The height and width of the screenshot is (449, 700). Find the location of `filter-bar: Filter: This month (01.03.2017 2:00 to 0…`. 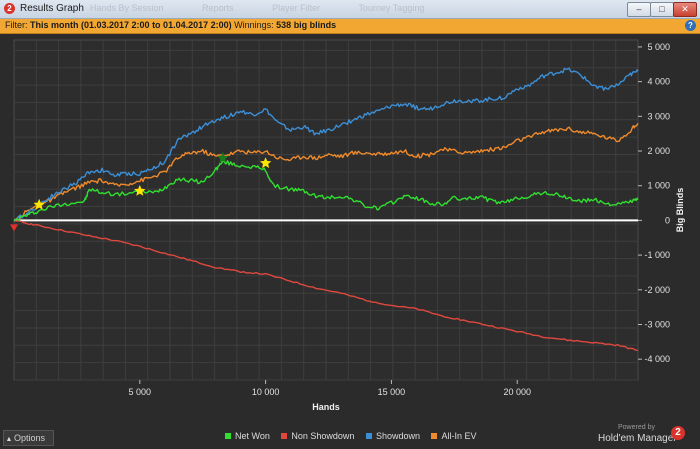

filter-bar: Filter: This month (01.03.2017 2:00 to 0… is located at coordinates (350, 26).